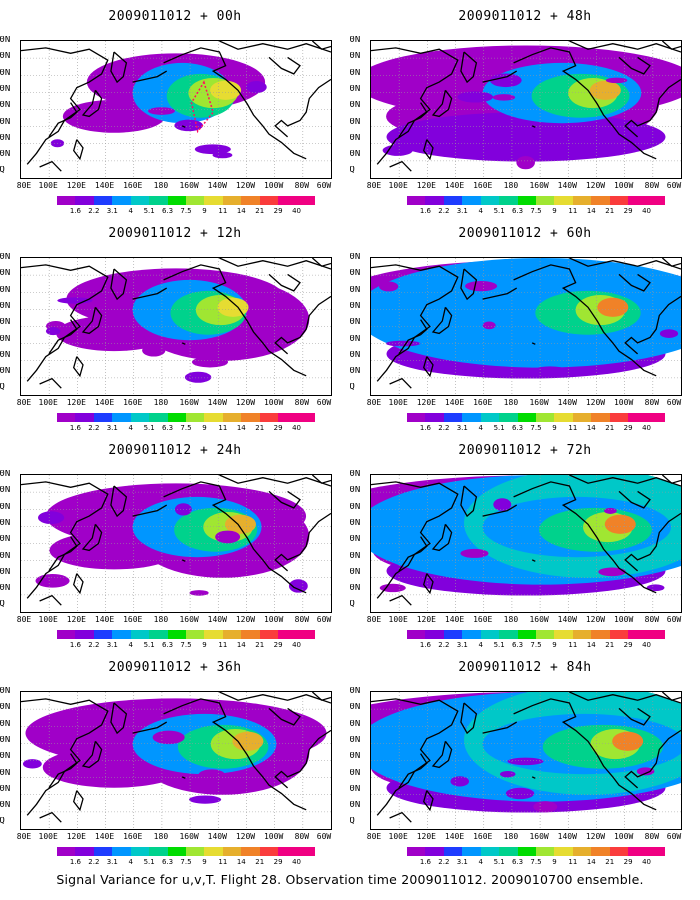  What do you see at coordinates (426, 402) in the screenshot?
I see `lon-tick-label: 120E` at bounding box center [426, 402].